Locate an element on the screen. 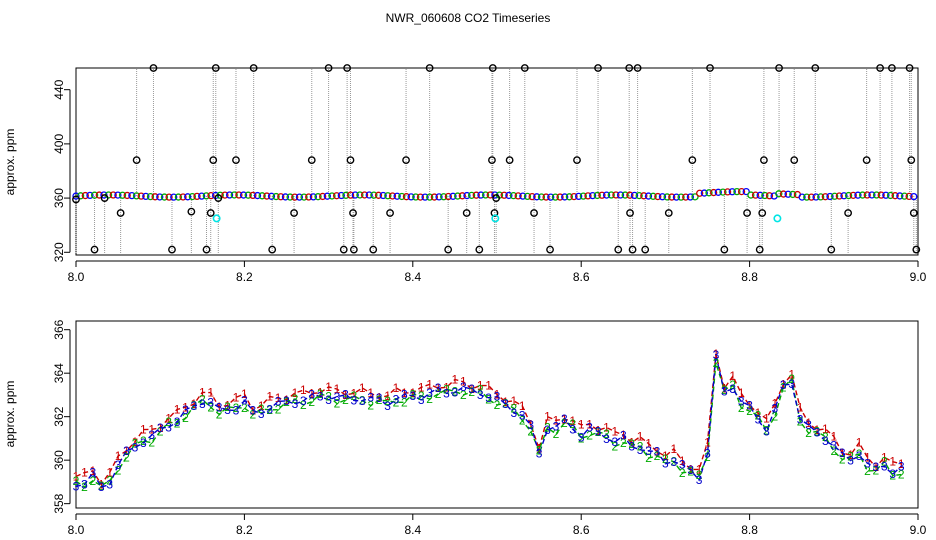  cyan-point is located at coordinates (216, 218).